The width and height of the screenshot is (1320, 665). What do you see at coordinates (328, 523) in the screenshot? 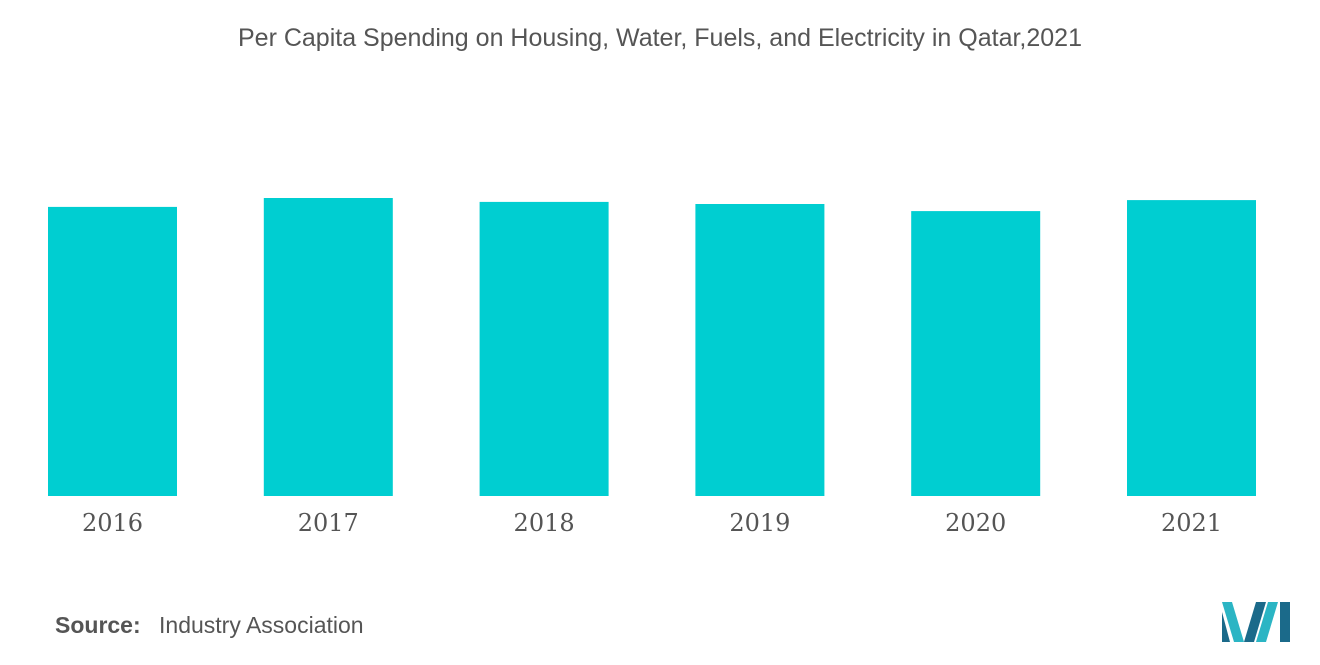
I see `x-tick-label-2017: 2017` at bounding box center [328, 523].